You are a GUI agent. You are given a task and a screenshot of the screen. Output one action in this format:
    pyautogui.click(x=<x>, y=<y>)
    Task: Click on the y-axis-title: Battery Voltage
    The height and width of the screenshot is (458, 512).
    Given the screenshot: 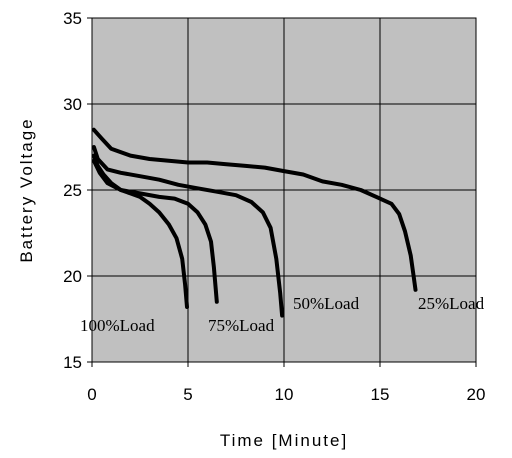 What is the action you would take?
    pyautogui.click(x=26, y=189)
    